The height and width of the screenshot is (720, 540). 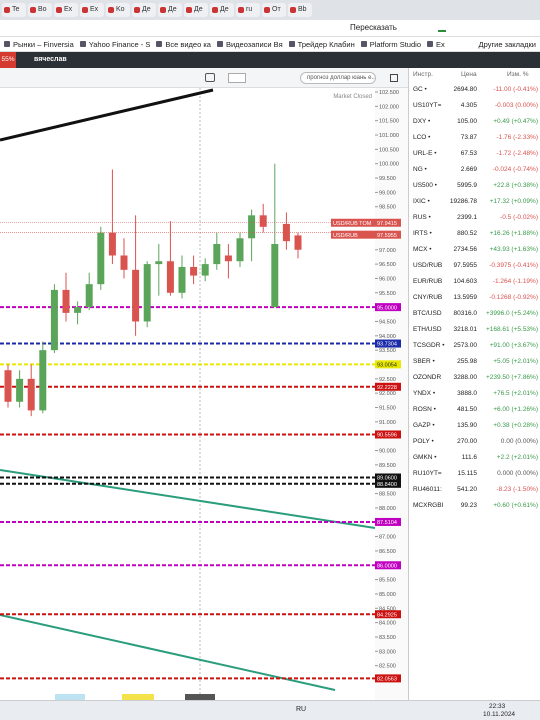 I want to click on price: 80316.0, so click(x=465, y=313).